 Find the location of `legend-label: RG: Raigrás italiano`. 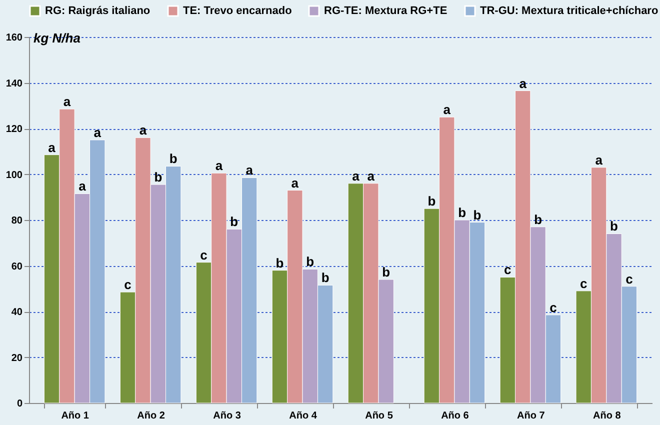

legend-label: RG: Raigrás italiano is located at coordinates (97, 11).